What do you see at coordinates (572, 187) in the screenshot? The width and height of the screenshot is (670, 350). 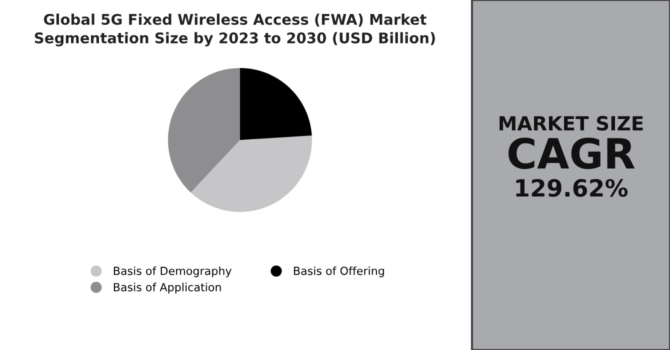 I see `text: 129.62%` at bounding box center [572, 187].